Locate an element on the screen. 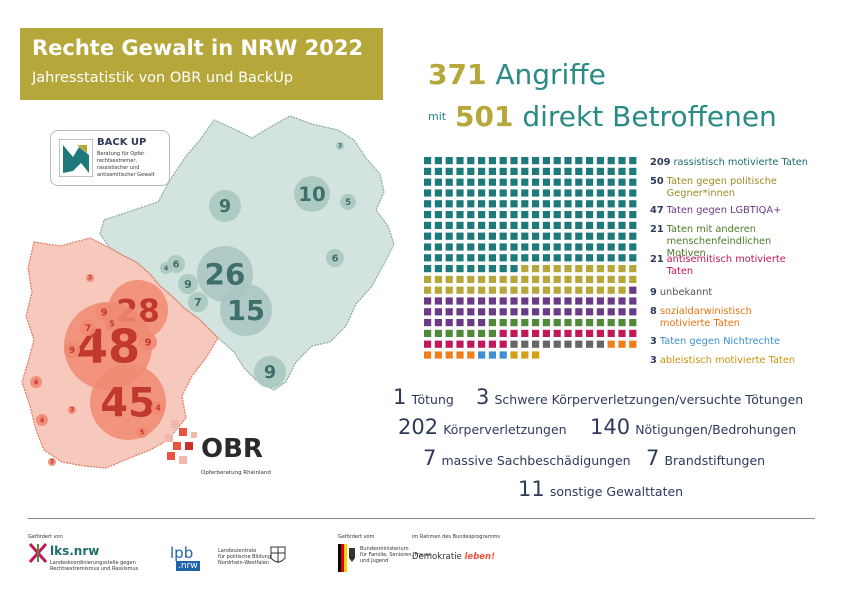  east-bubble-label: 9 is located at coordinates (188, 284).